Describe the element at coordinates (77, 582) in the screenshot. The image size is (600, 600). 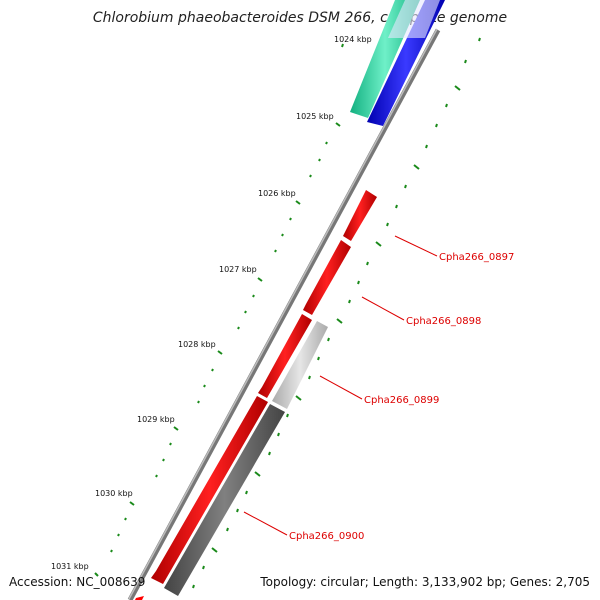
I see `accession-label: Accession: NC_008639` at that location.